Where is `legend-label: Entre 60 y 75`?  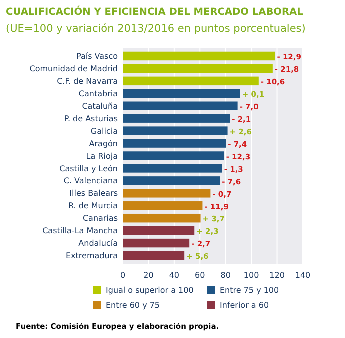
legend-label: Entre 60 y 75 is located at coordinates (133, 305).